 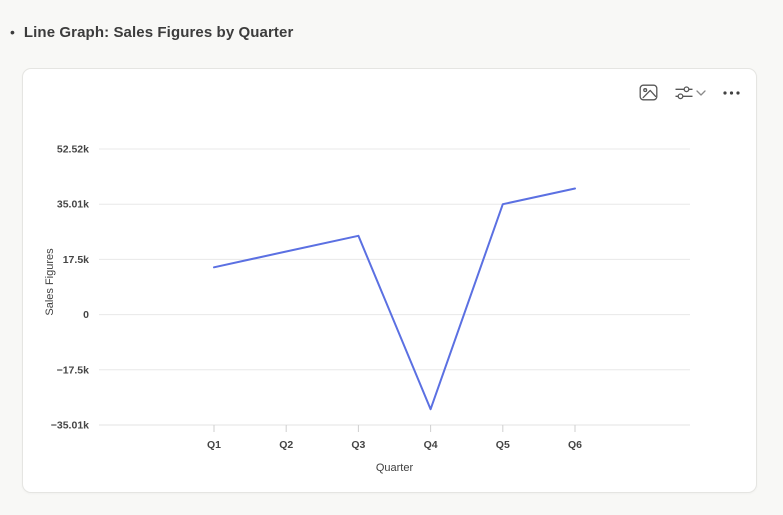 I want to click on page-title-row: • Line Graph: Sales Figures by Quarter, so click(x=151, y=32).